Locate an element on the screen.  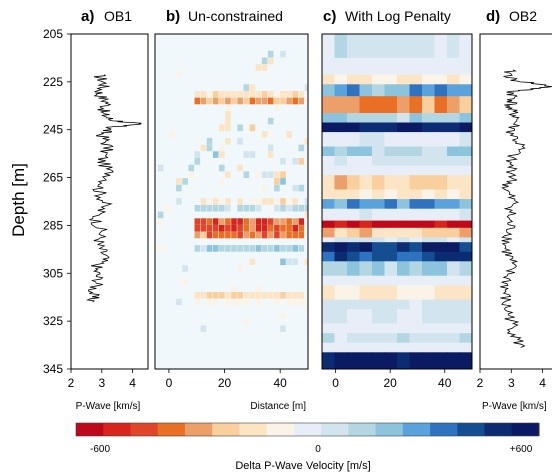
y-tick-label: 345 is located at coordinates (53, 369).